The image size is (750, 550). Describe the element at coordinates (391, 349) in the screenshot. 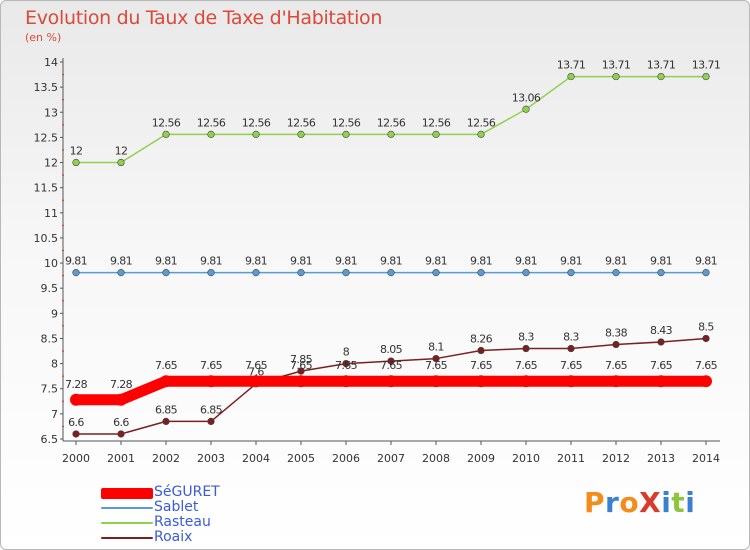

I see `data-label-roaix: 8.05` at that location.